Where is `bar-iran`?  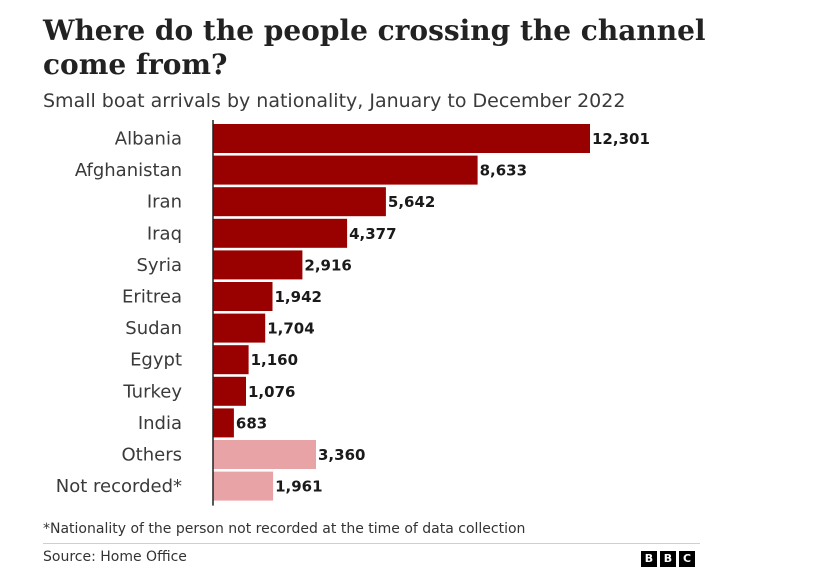 bar-iran is located at coordinates (299, 202).